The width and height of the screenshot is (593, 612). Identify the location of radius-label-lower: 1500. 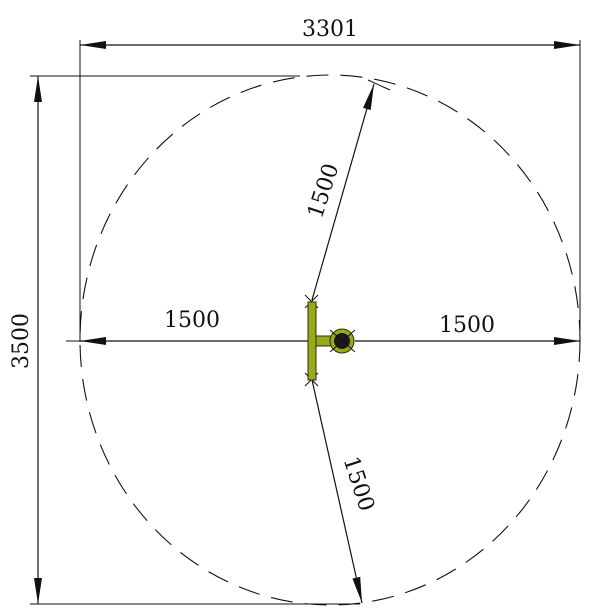
(358, 483).